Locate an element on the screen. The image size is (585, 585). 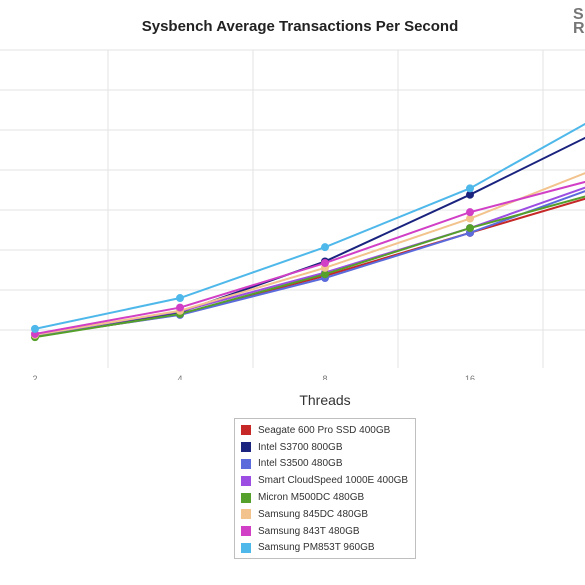
x-axis-label: Threads is located at coordinates (325, 400).